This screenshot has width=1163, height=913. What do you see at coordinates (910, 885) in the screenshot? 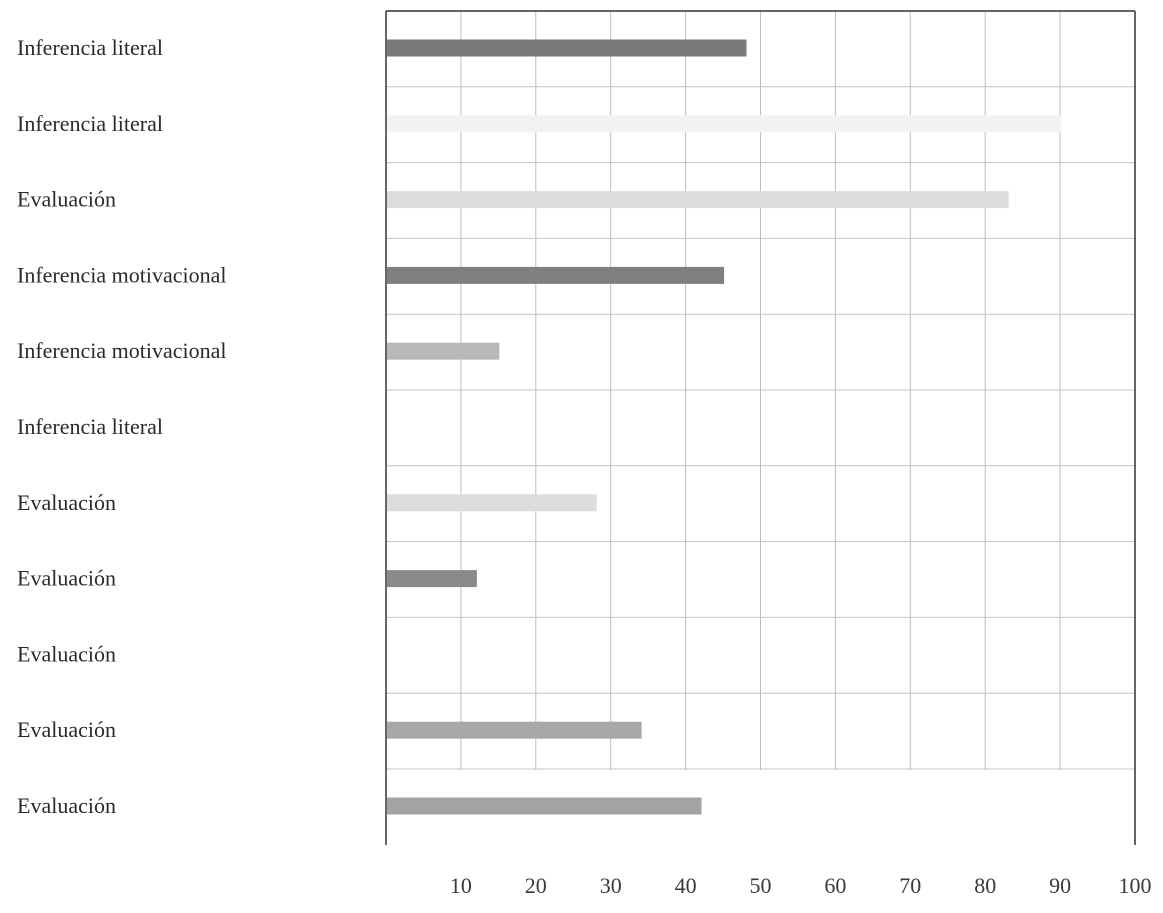
I see `x-tick-label-6: 70` at bounding box center [910, 885].